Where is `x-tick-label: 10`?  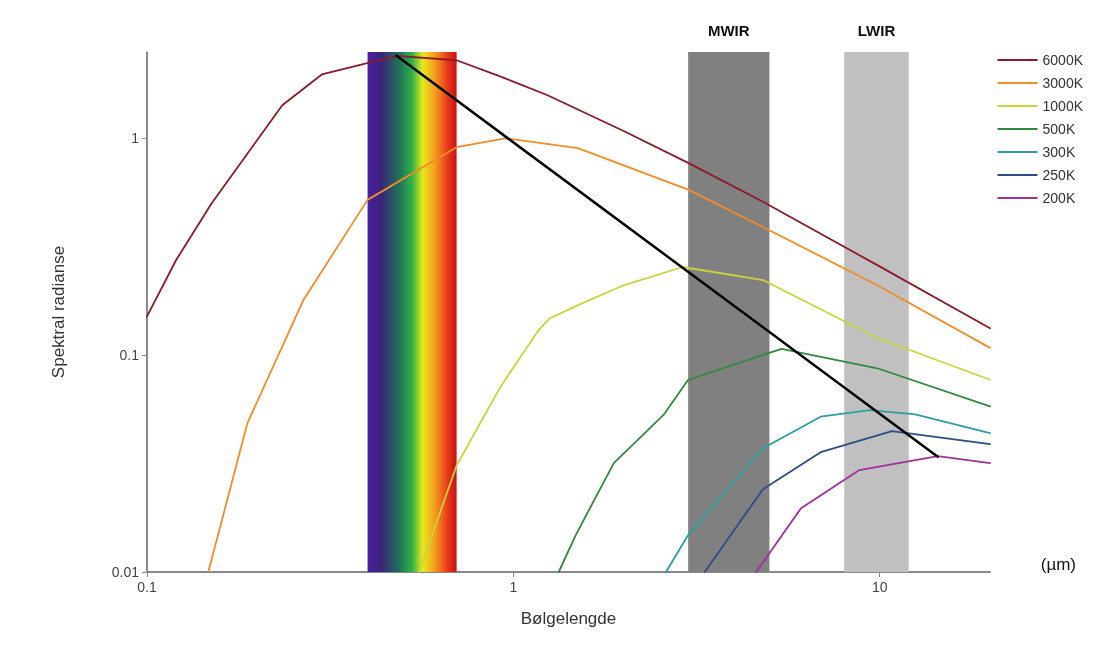
x-tick-label: 10 is located at coordinates (879, 587).